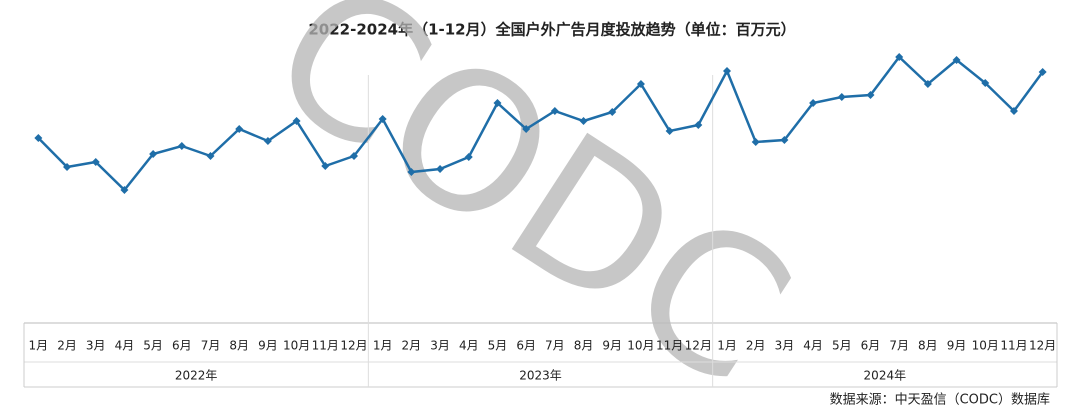 The height and width of the screenshot is (414, 1080). I want to click on x-group-label: 2022年, so click(196, 376).